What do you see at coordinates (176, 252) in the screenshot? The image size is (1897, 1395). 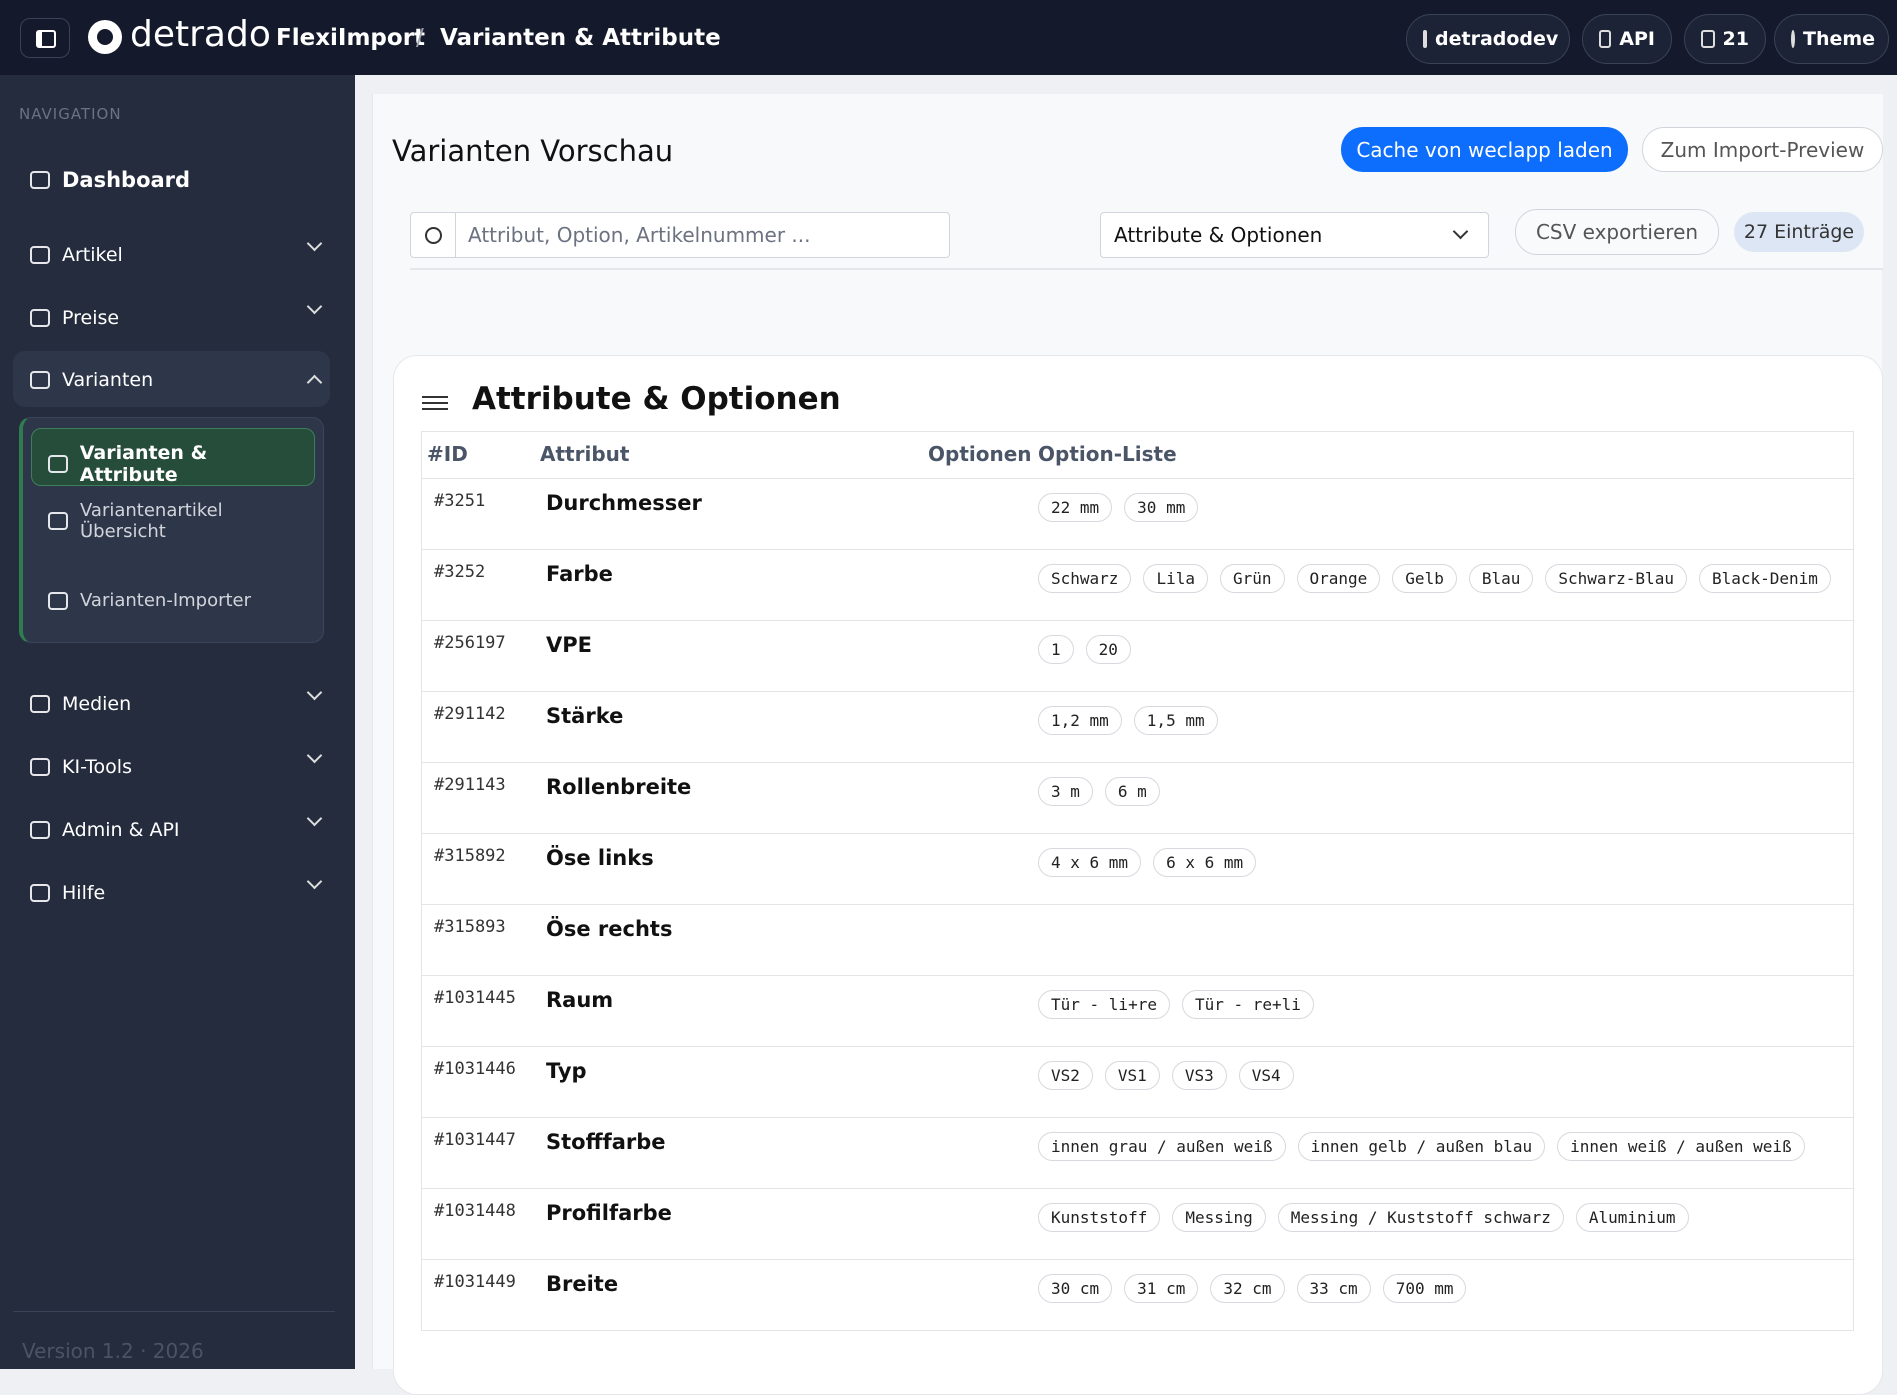 I see `nav-item: Artikel` at bounding box center [176, 252].